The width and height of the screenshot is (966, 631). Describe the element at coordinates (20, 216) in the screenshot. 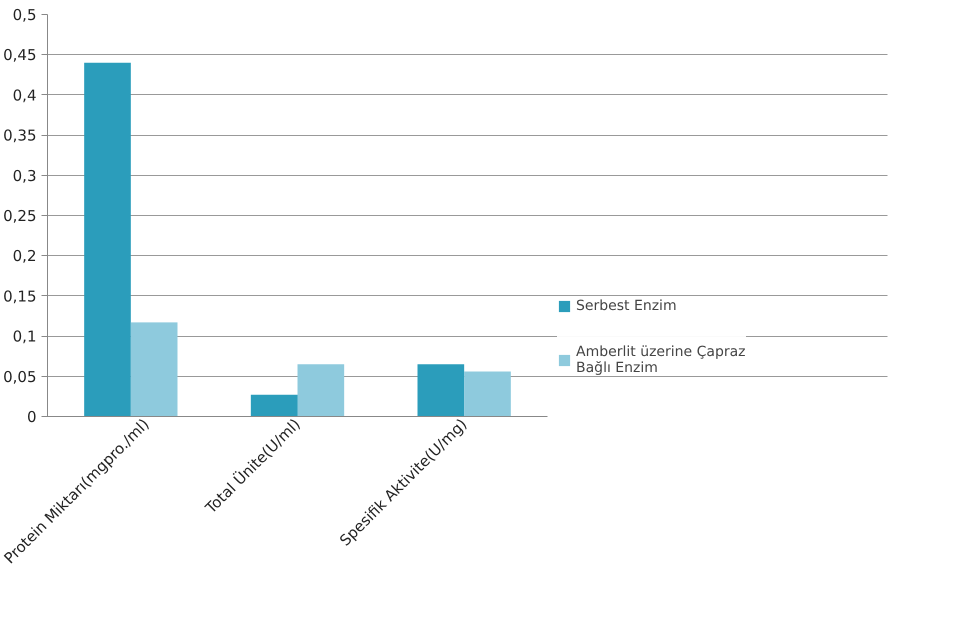

I see `y-tick-label: 0,25` at that location.